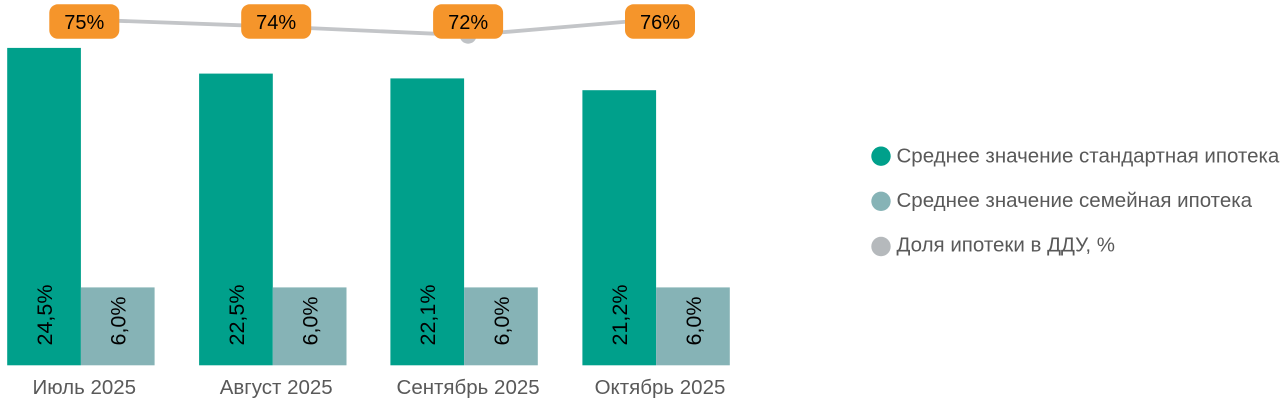 The image size is (1281, 403). Describe the element at coordinates (1006, 245) in the screenshot. I see `svg-text: Доля ипотеки в ДДУ, %` at that location.